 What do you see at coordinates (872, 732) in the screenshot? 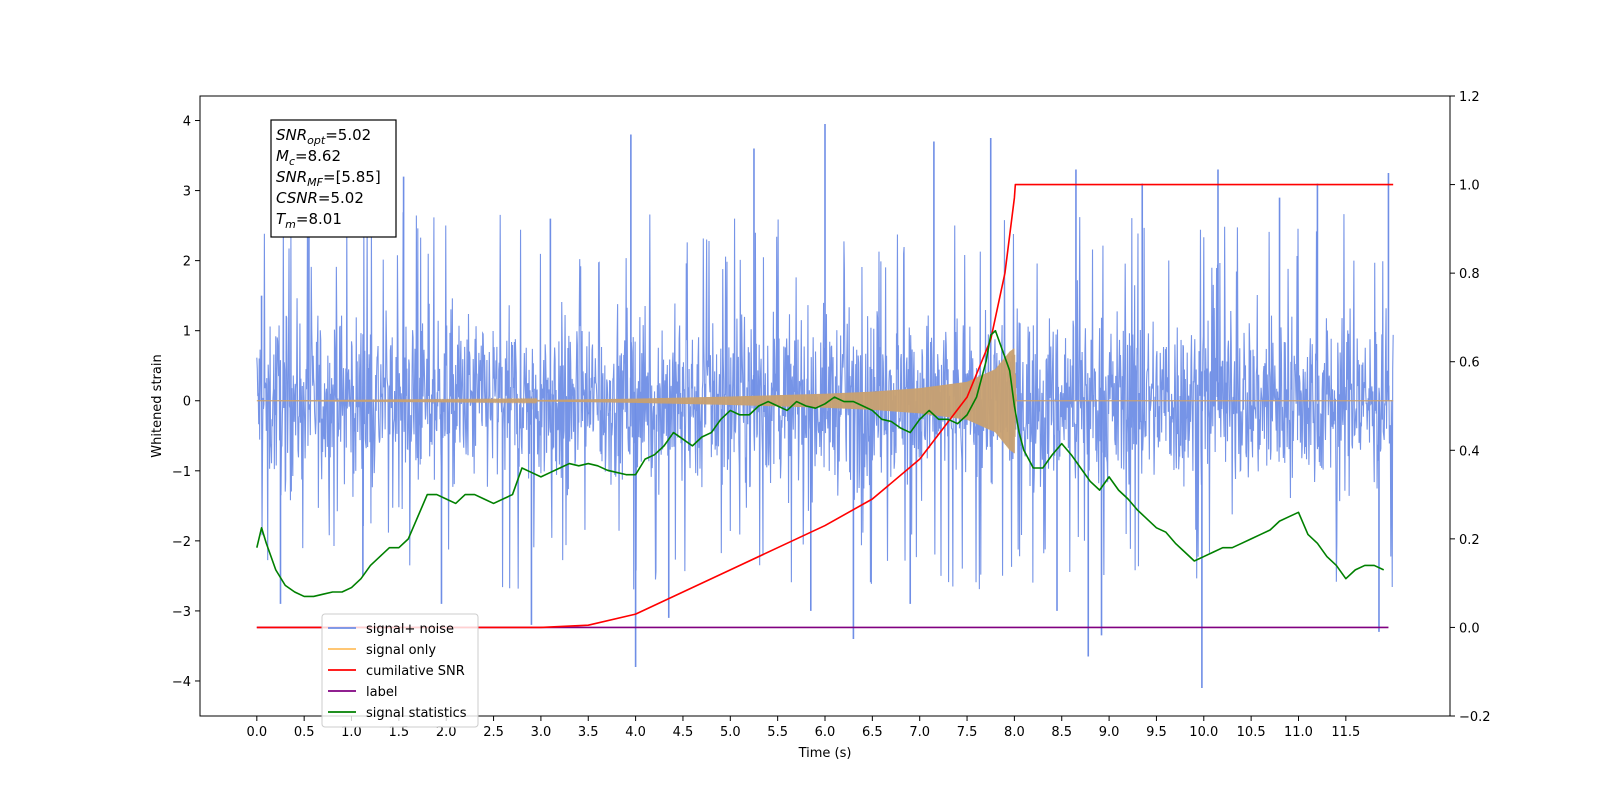
I see `x-tick-label: 6.5` at bounding box center [872, 732].